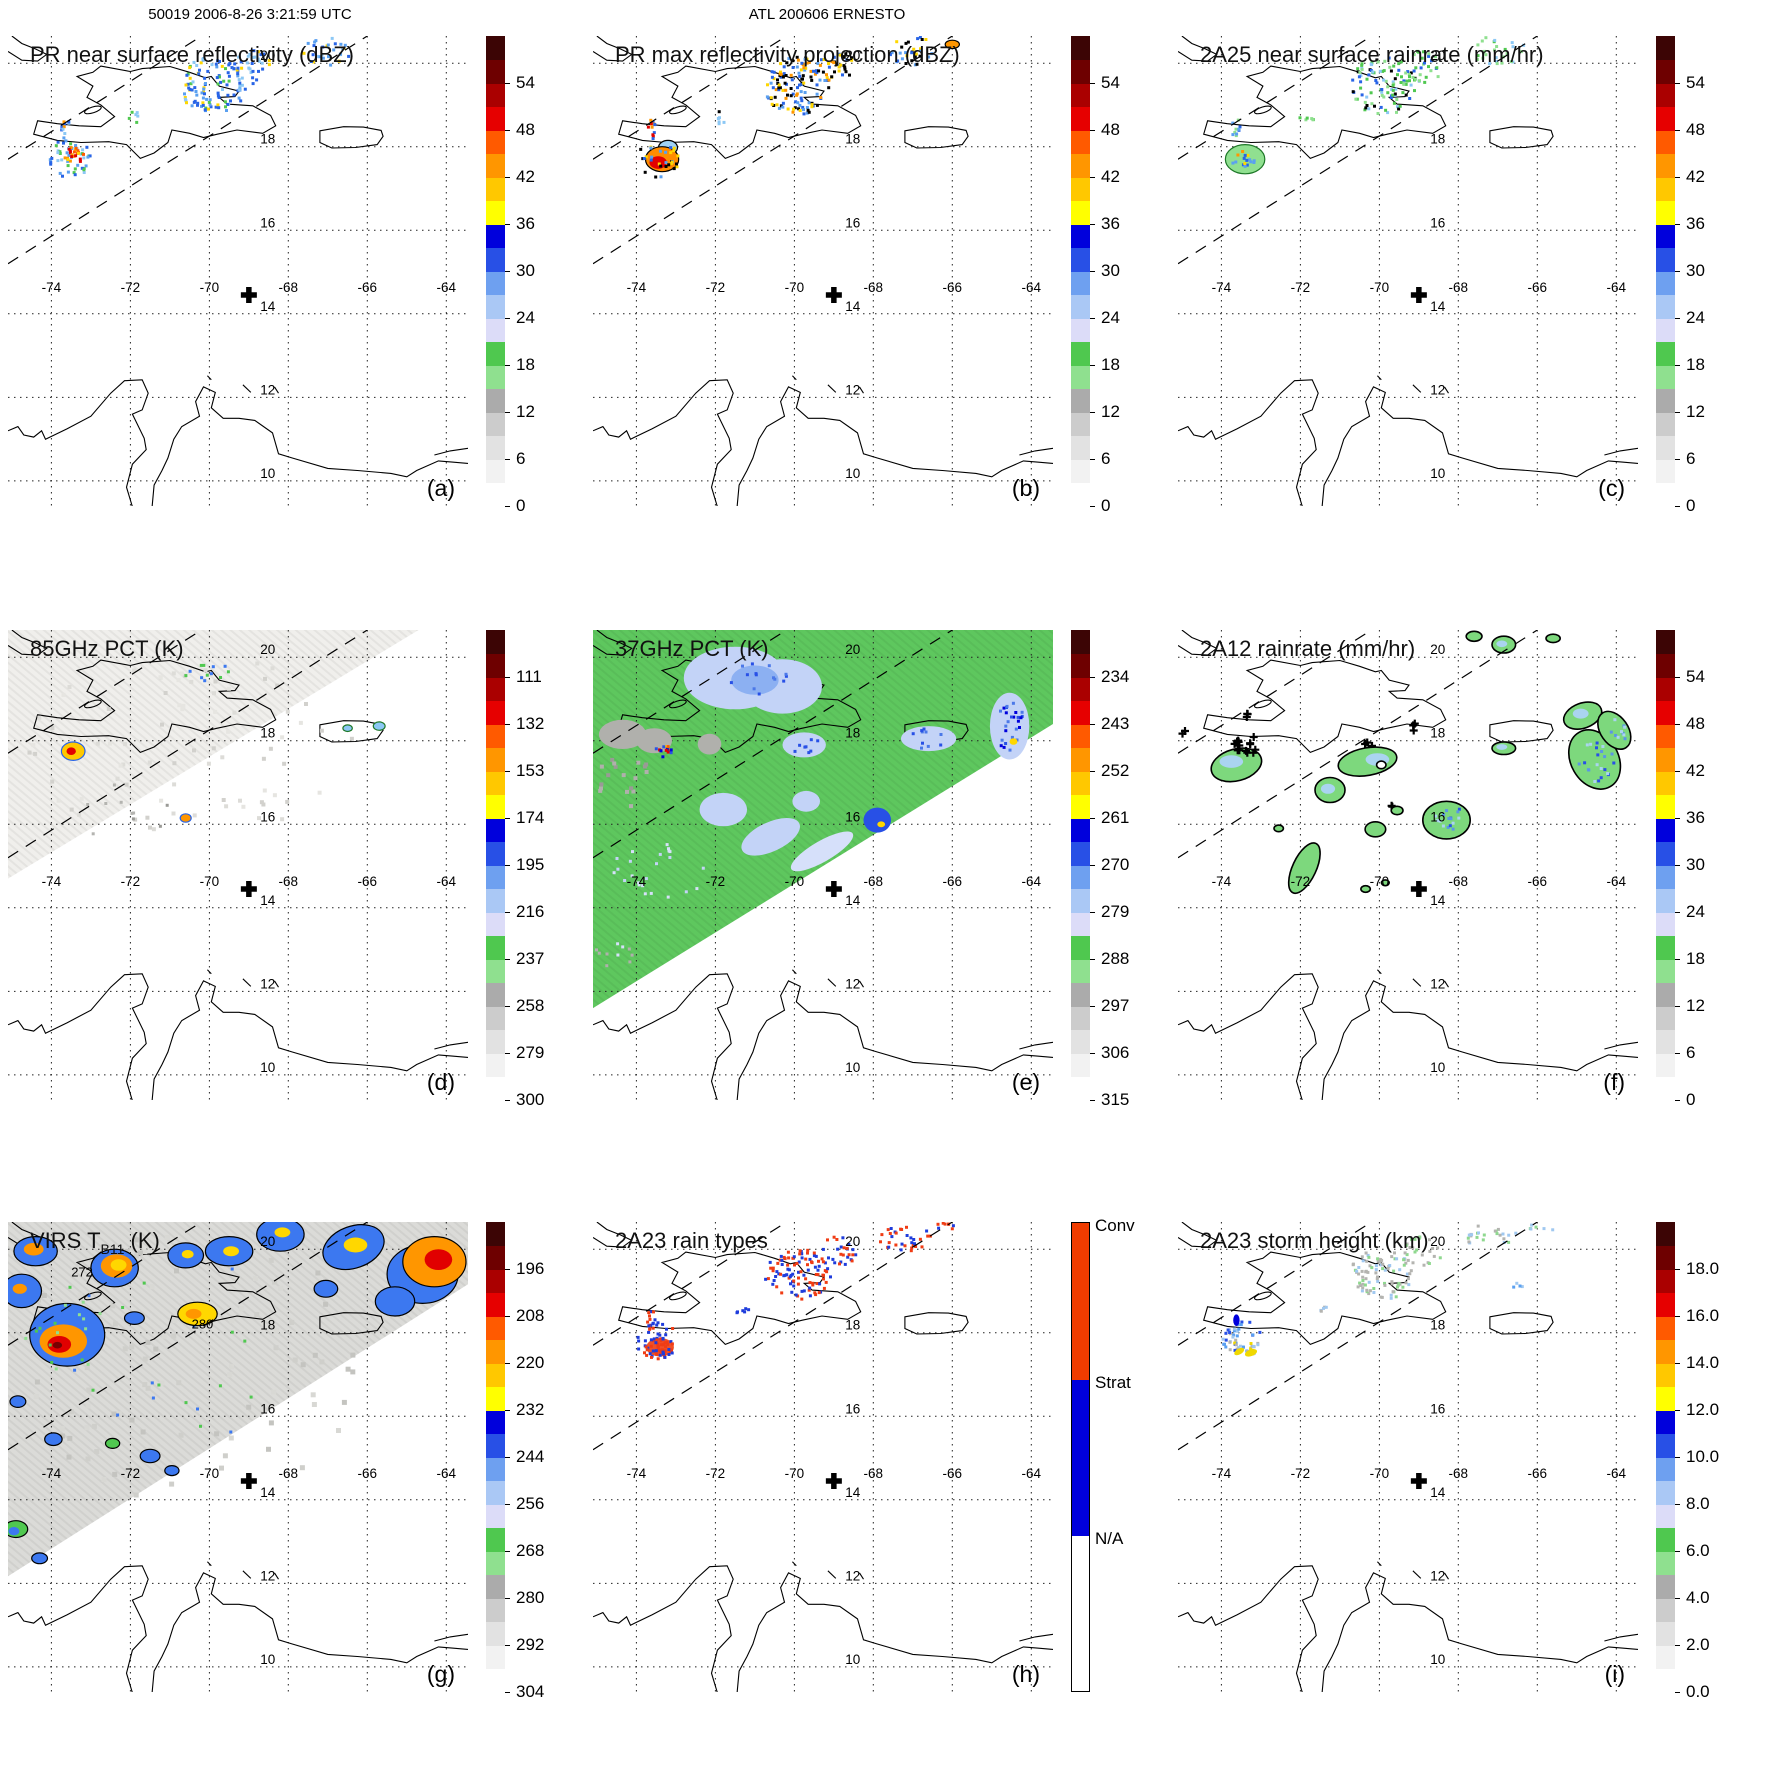 This screenshot has width=1771, height=1771. I want to click on map-e: -74 -72 -70 -68 -66 -64 20 18 16 14 12 10, so click(823, 865).